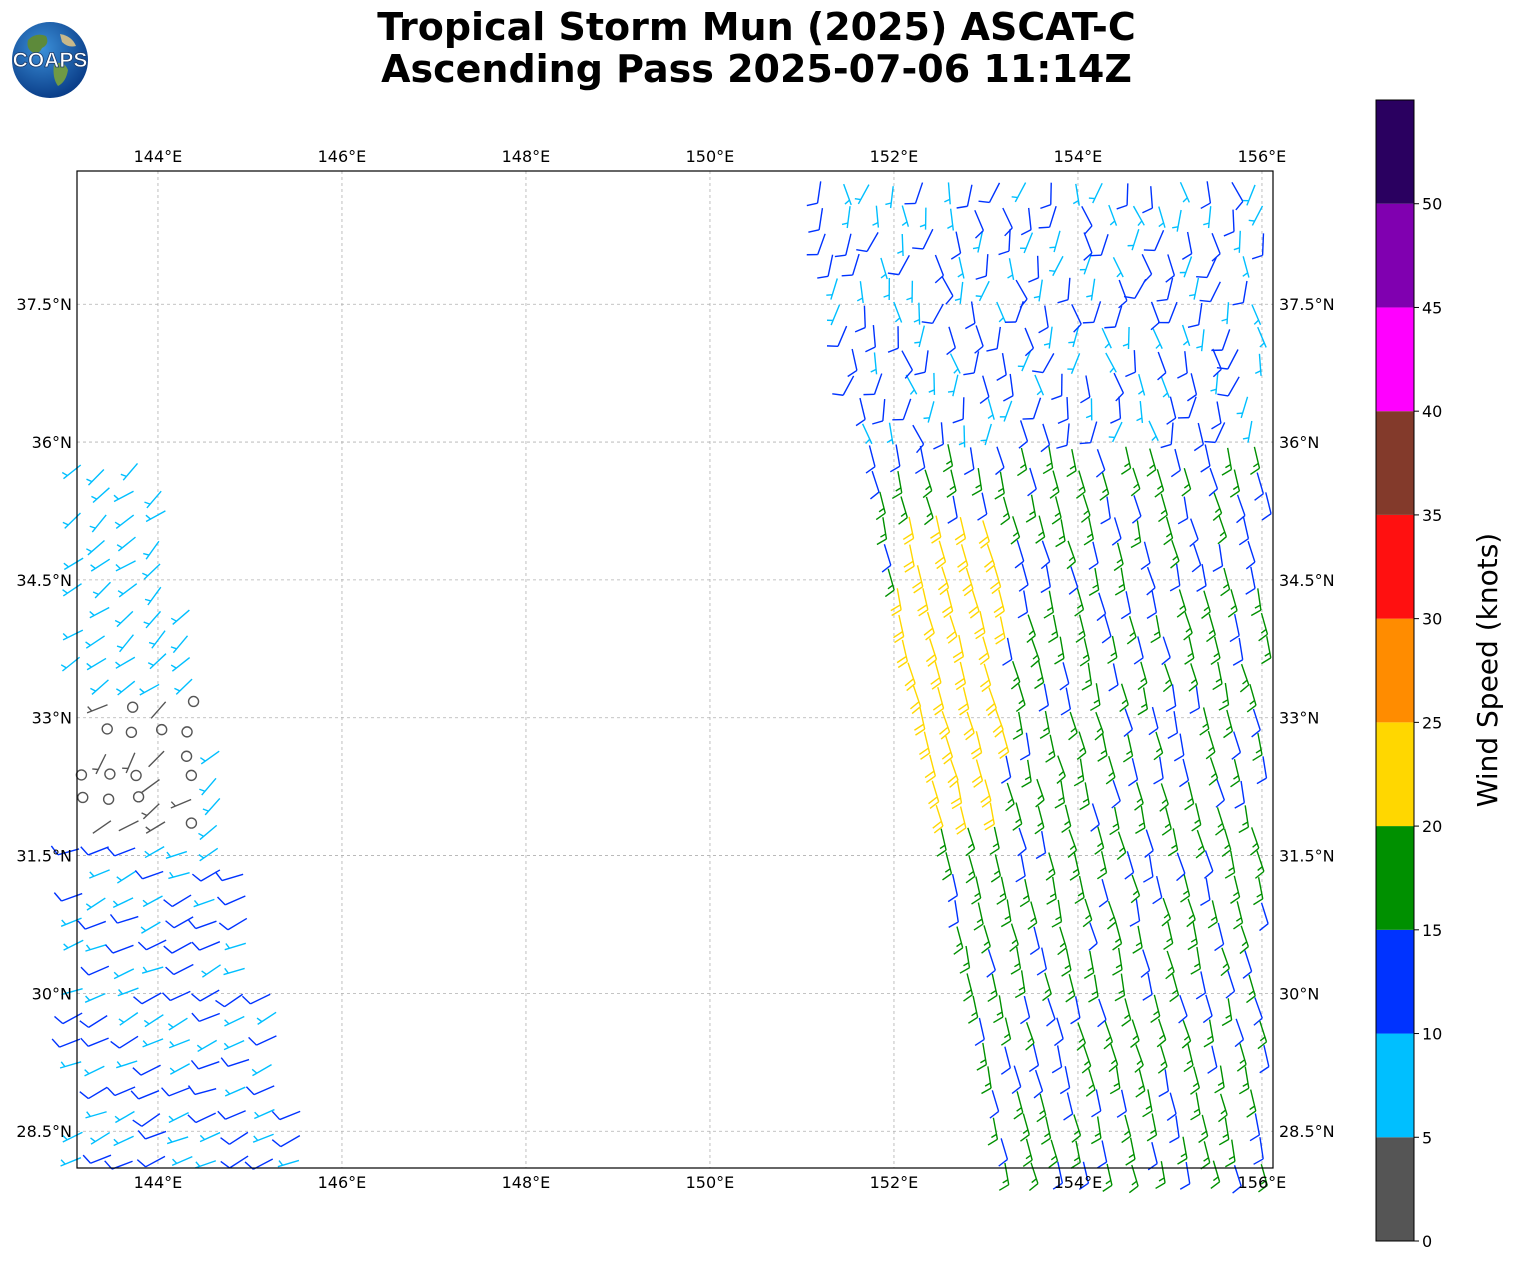 The height and width of the screenshot is (1264, 1513). Describe the element at coordinates (1432, 930) in the screenshot. I see `colorbar-tick: 15` at that location.